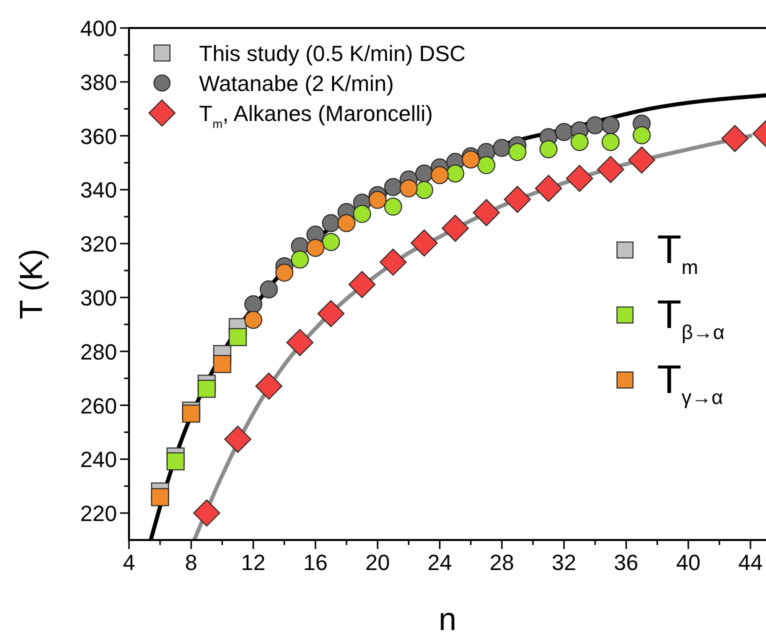  Describe the element at coordinates (98, 28) in the screenshot. I see `y-tick-label: 400` at that location.